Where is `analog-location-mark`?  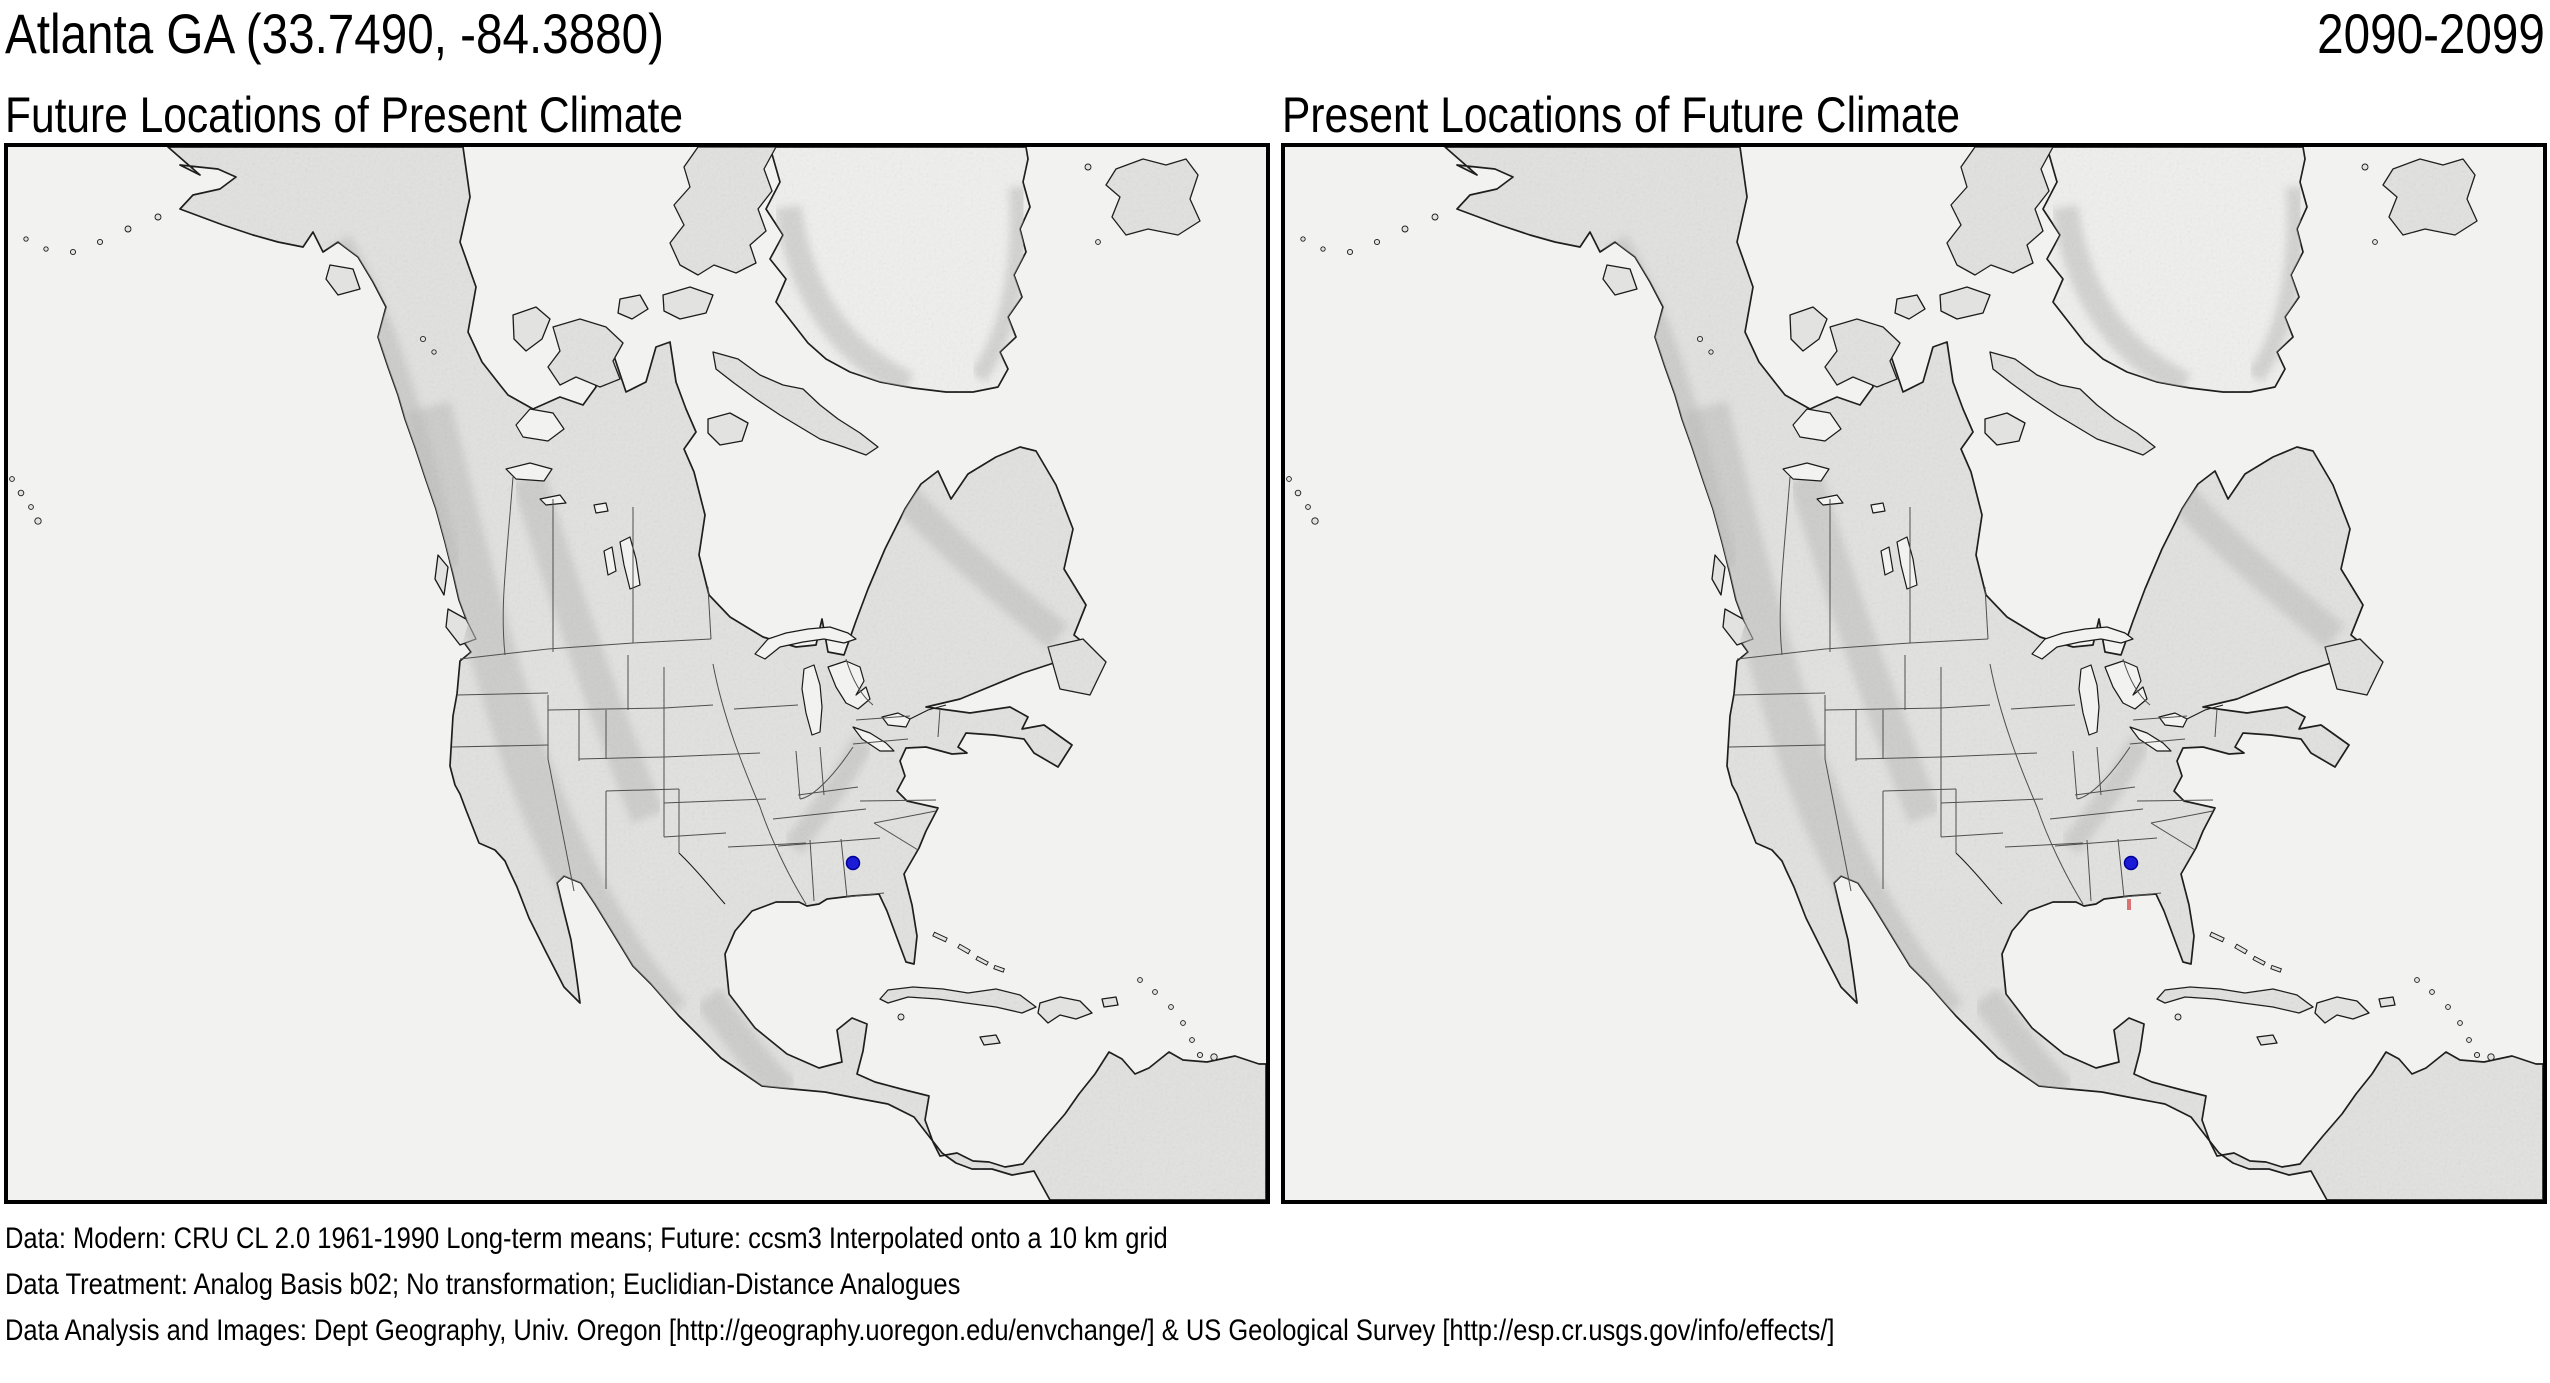 analog-location-mark is located at coordinates (2129, 904).